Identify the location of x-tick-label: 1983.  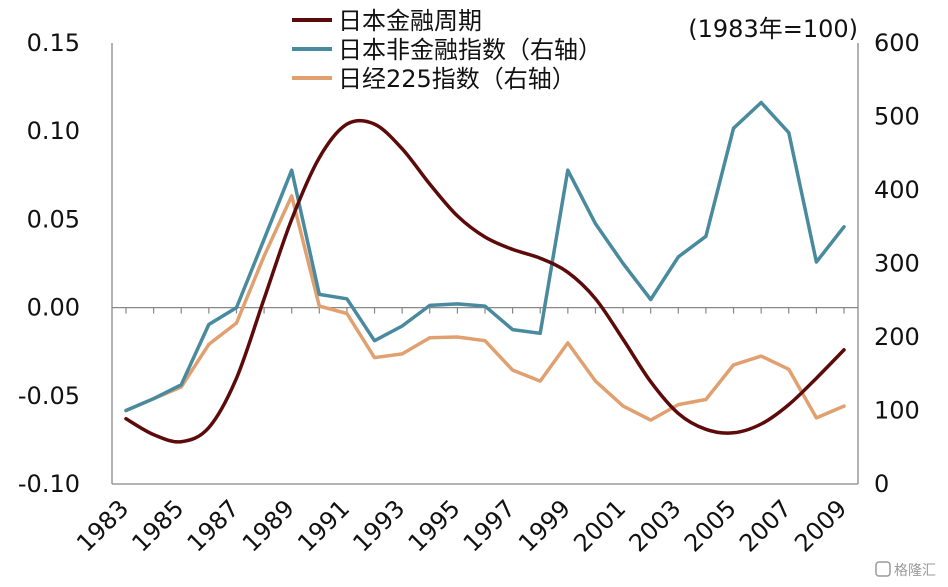
(102, 525).